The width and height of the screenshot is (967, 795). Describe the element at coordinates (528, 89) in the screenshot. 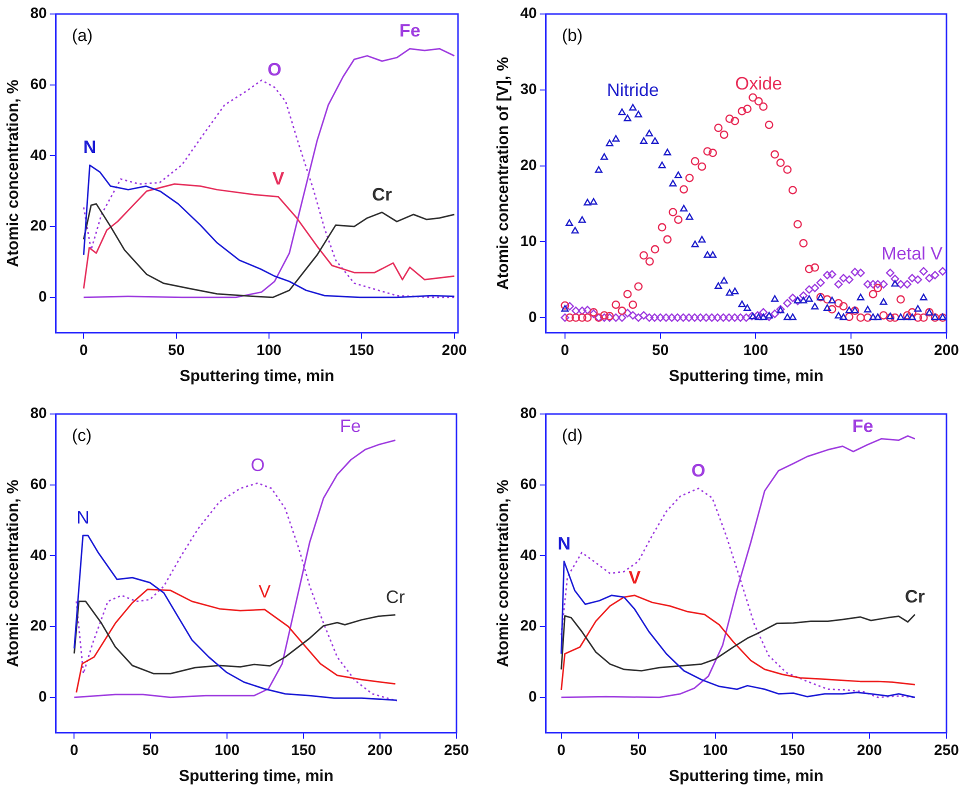

I see `y-tick-label: 30` at that location.